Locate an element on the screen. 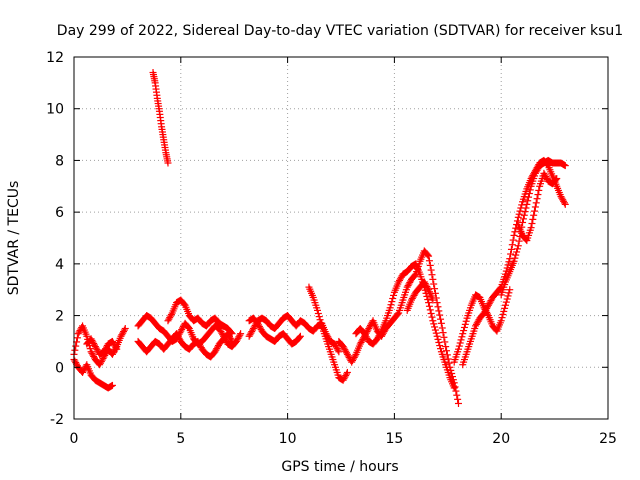 This screenshot has width=640, height=480. y-axis-label: SDTVAR / TECUs is located at coordinates (14, 238).